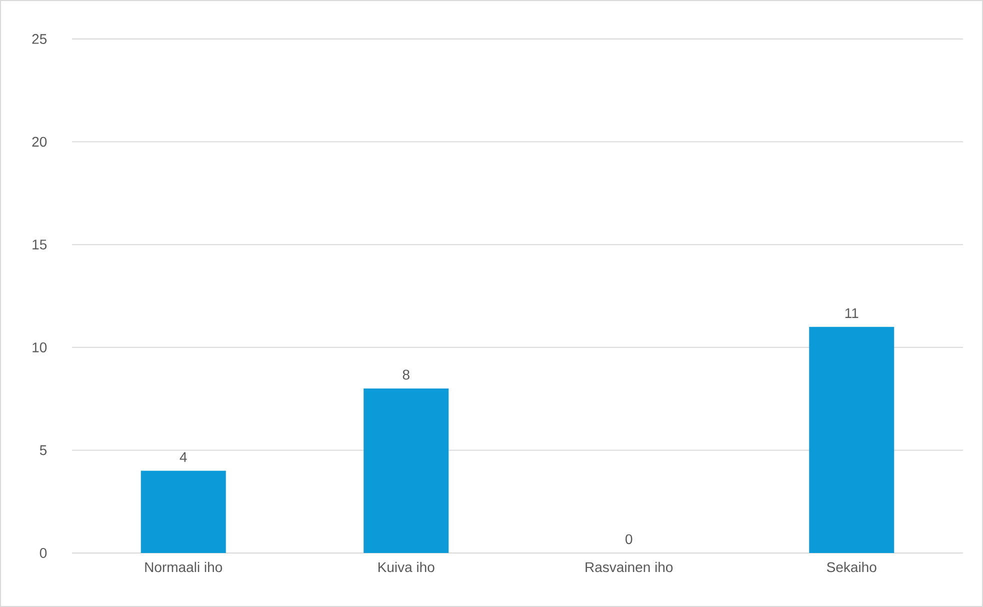 This screenshot has height=607, width=983. What do you see at coordinates (851, 313) in the screenshot?
I see `data-label: 11` at bounding box center [851, 313].